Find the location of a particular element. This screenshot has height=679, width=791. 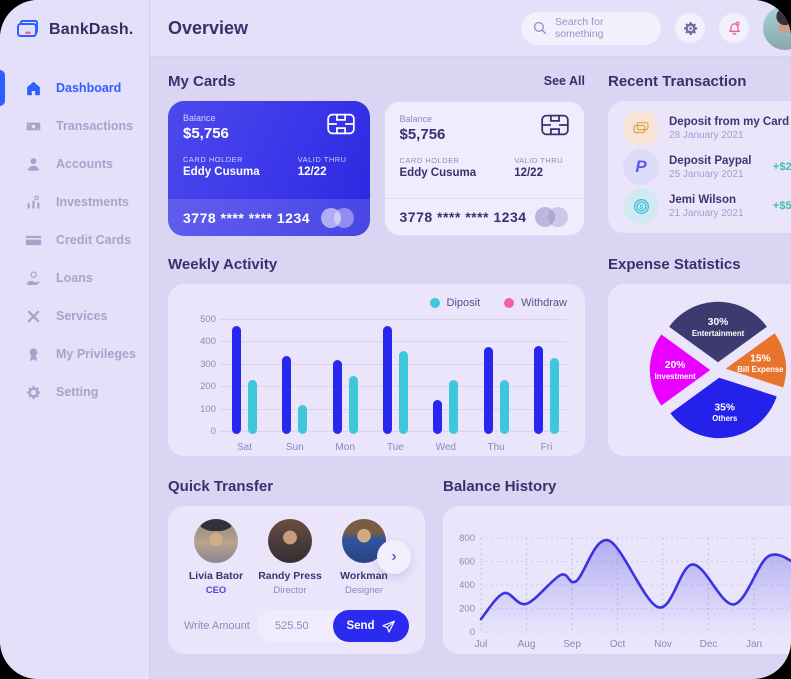

sidebar-item-my-privileges: My Privileges is located at coordinates (74, 354).